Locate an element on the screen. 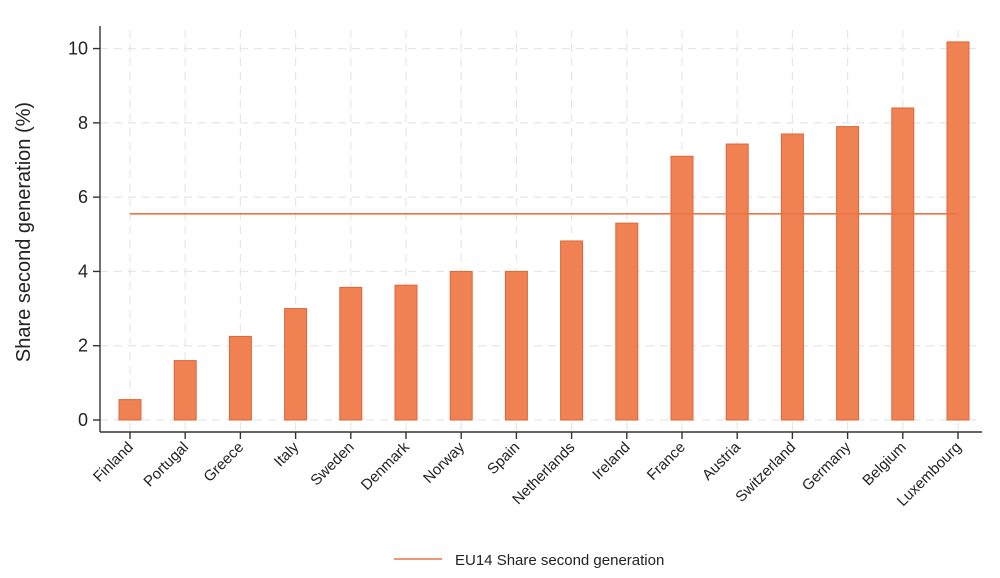  x-tick-label: Ireland is located at coordinates (611, 461).